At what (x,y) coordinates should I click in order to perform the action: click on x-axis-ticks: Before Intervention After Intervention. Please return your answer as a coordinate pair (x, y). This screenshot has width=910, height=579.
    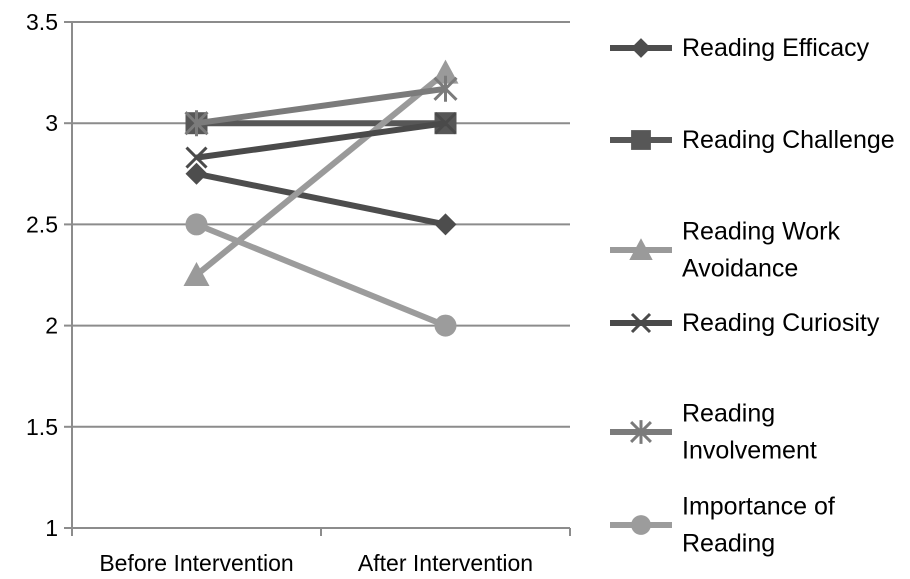
    Looking at the image, I should click on (321, 552).